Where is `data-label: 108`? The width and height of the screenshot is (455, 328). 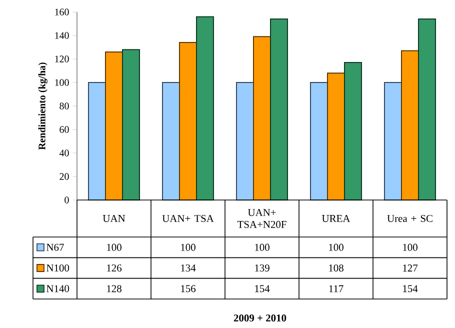
data-label: 108 is located at coordinates (336, 268).